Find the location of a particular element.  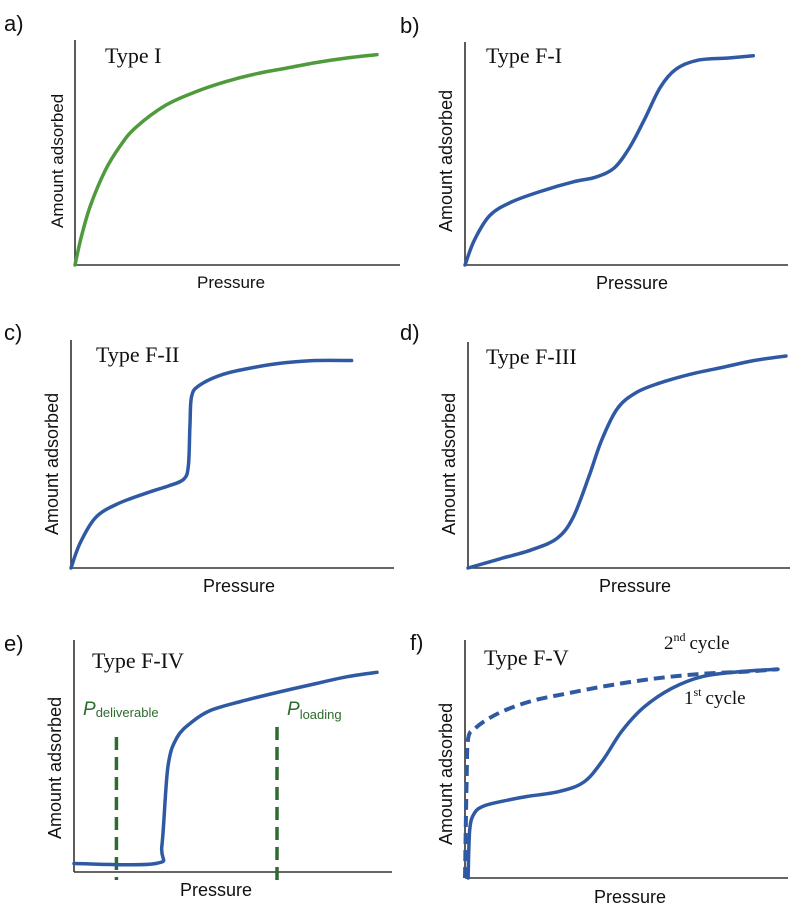

p-deliverable-label: Pdeliverable is located at coordinates (121, 709).